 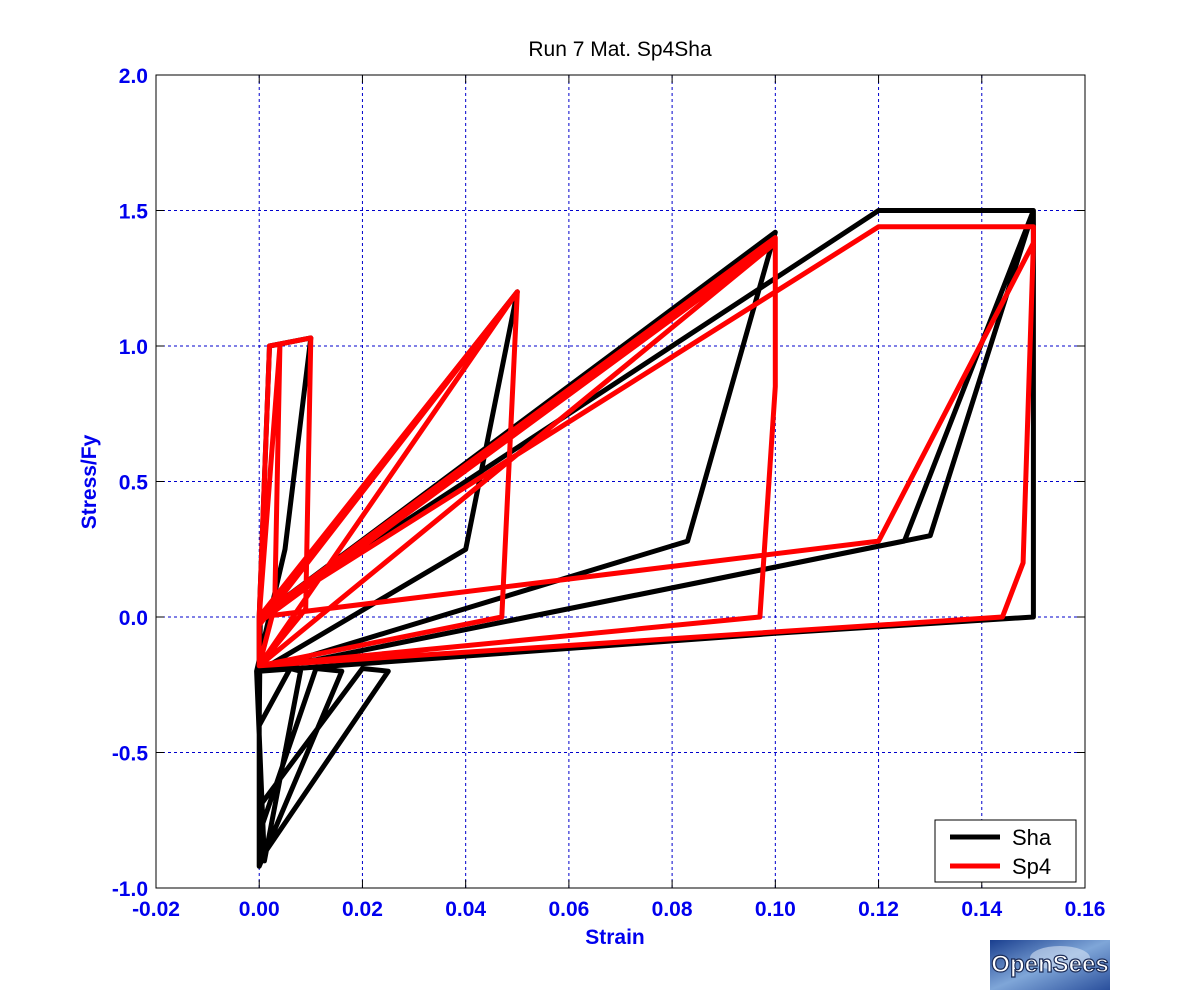 What do you see at coordinates (1085, 909) in the screenshot?
I see `x-tick-label: 0.16` at bounding box center [1085, 909].